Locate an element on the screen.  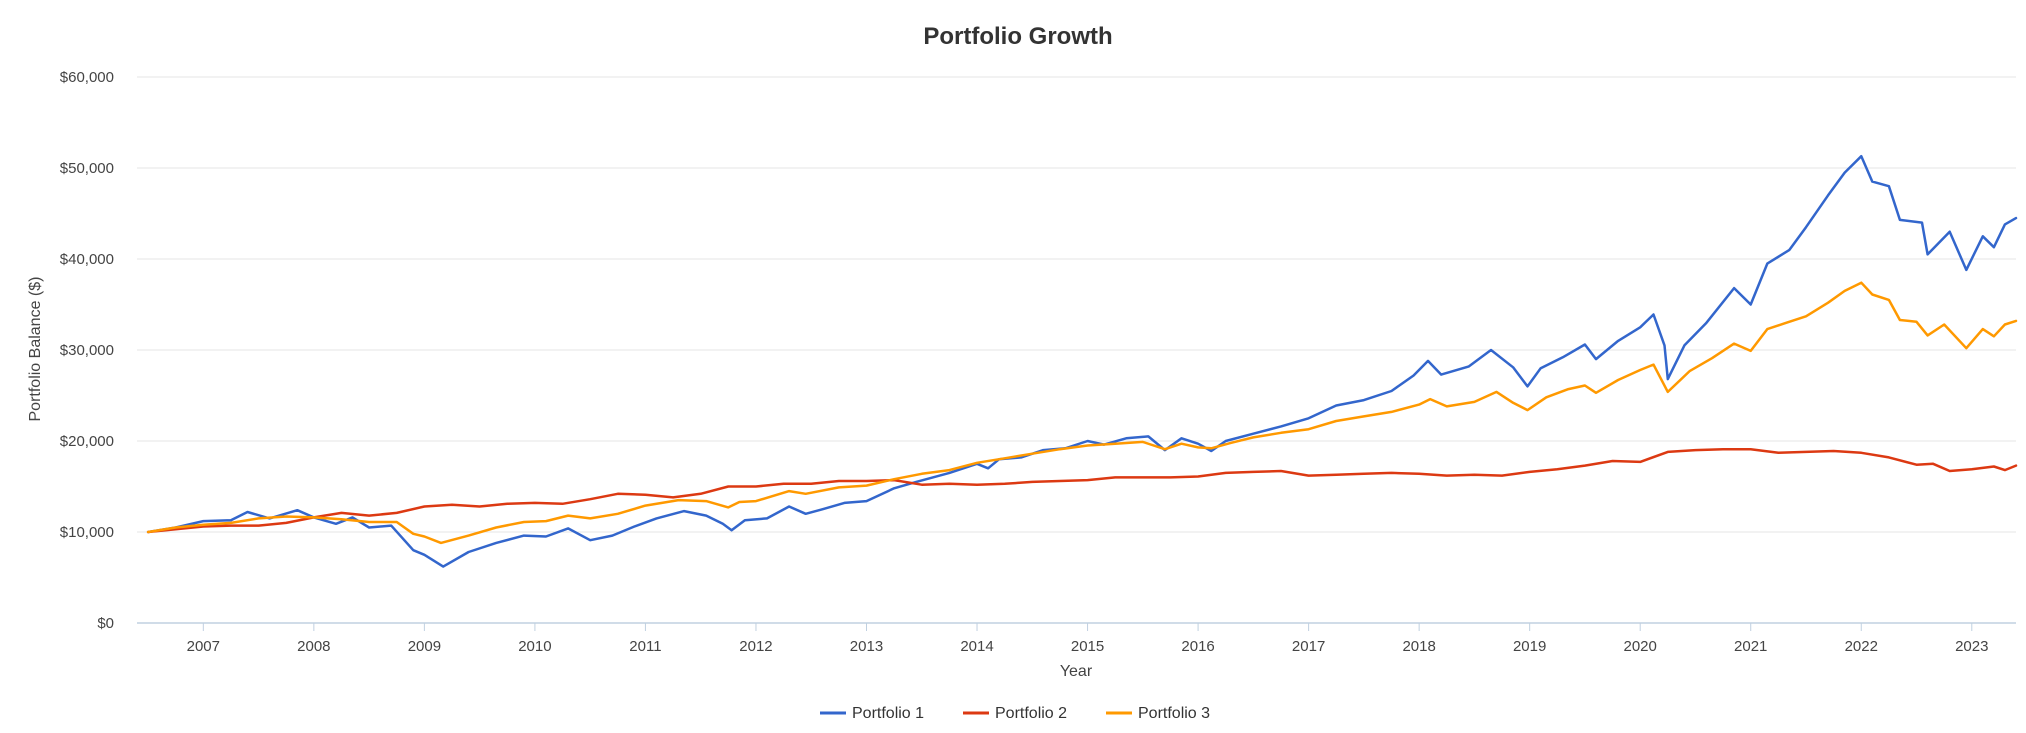
x-tick-label: 2015 is located at coordinates (1087, 646).